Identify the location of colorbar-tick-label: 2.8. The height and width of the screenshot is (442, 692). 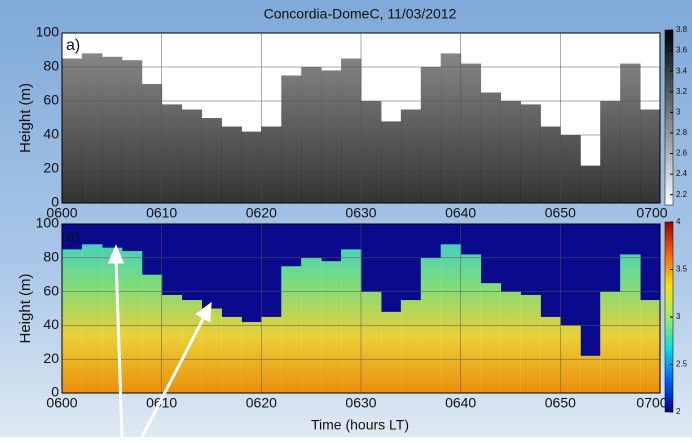
(682, 132).